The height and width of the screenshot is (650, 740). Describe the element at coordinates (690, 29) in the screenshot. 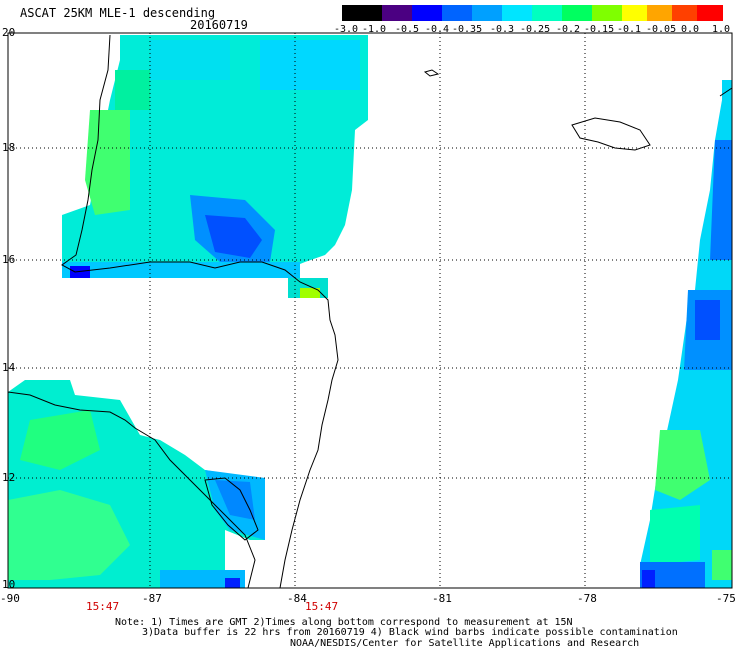

I see `colorbar-label: 0.0` at that location.